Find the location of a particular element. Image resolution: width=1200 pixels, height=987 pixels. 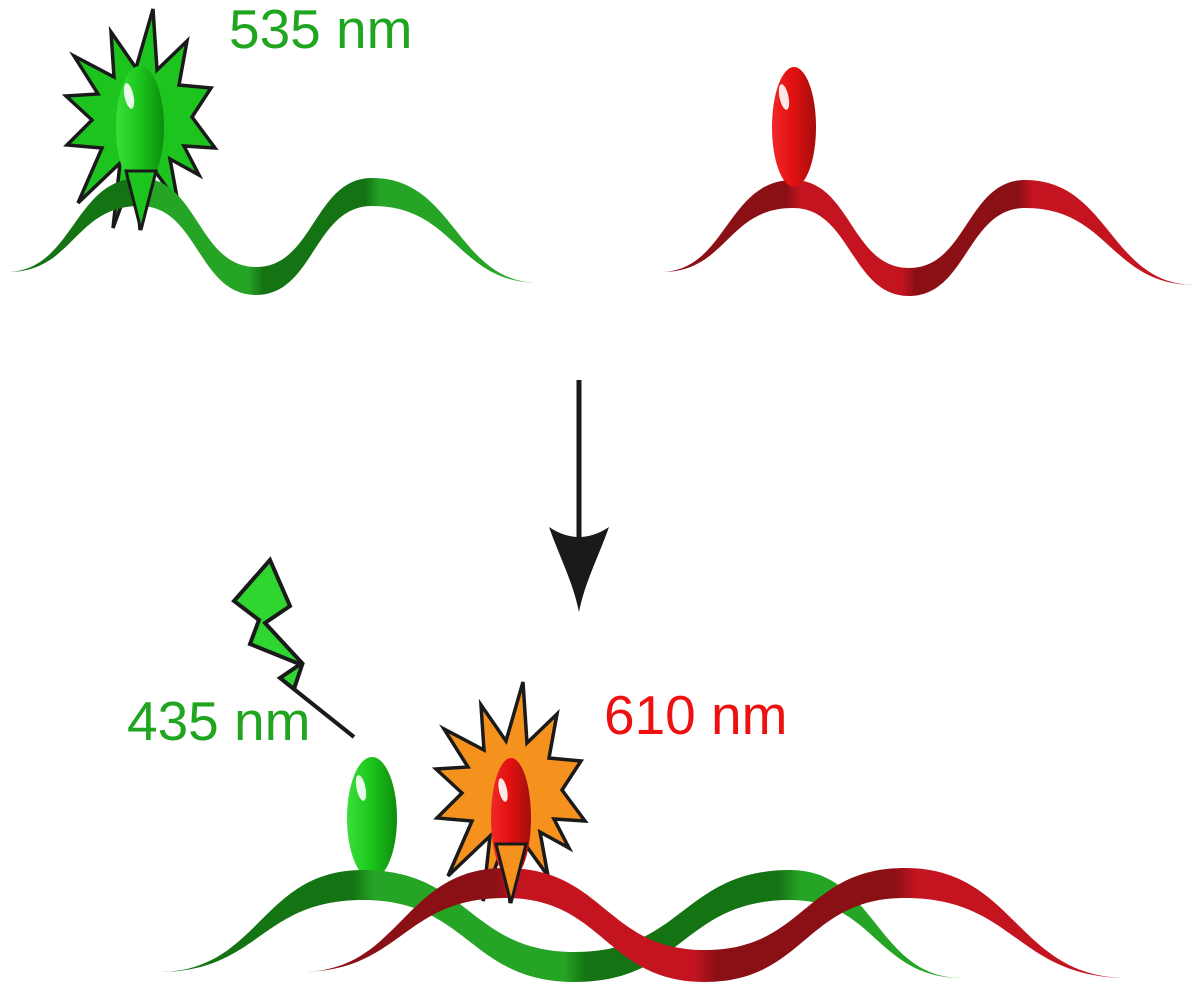

acceptor-dna-strand is located at coordinates (928, 238).